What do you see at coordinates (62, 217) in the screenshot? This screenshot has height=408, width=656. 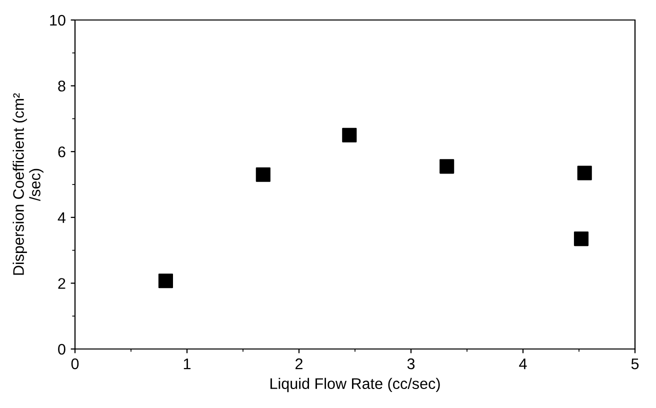 I see `y-tick-label: 4` at bounding box center [62, 217].